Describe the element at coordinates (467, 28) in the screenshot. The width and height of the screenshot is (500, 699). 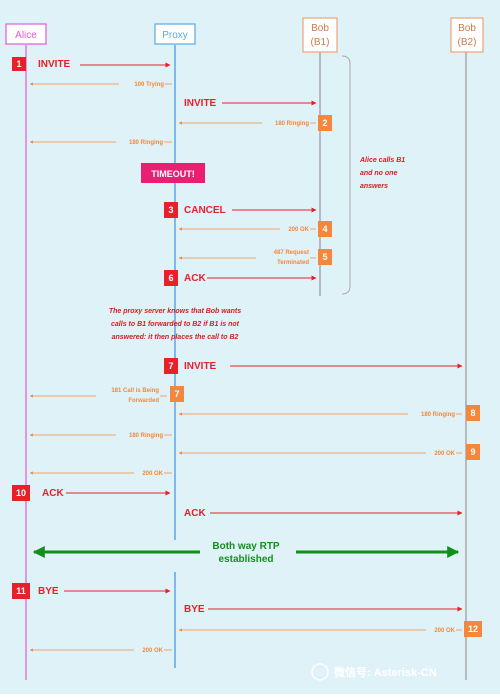
I see `bob2-label-line1: Bob` at that location.